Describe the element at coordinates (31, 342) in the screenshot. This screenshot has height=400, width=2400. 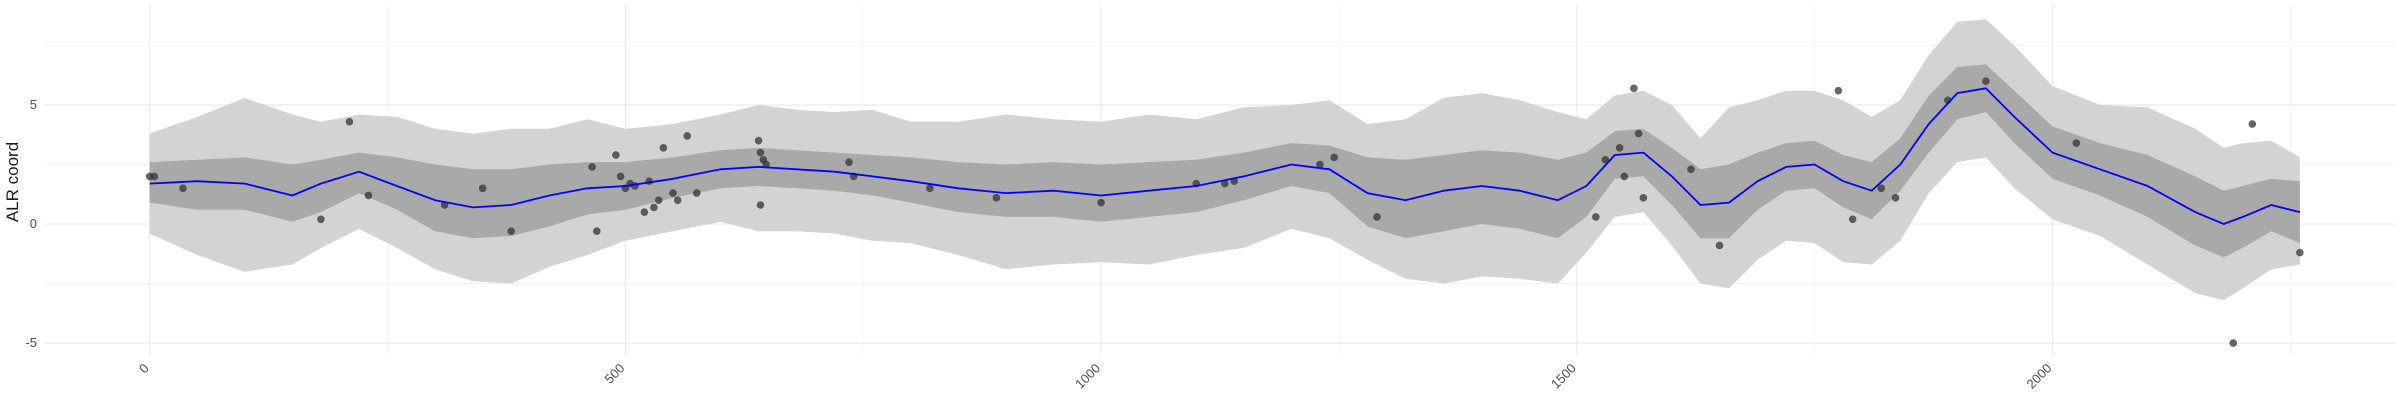
I see `y-tick-label: -5` at that location.